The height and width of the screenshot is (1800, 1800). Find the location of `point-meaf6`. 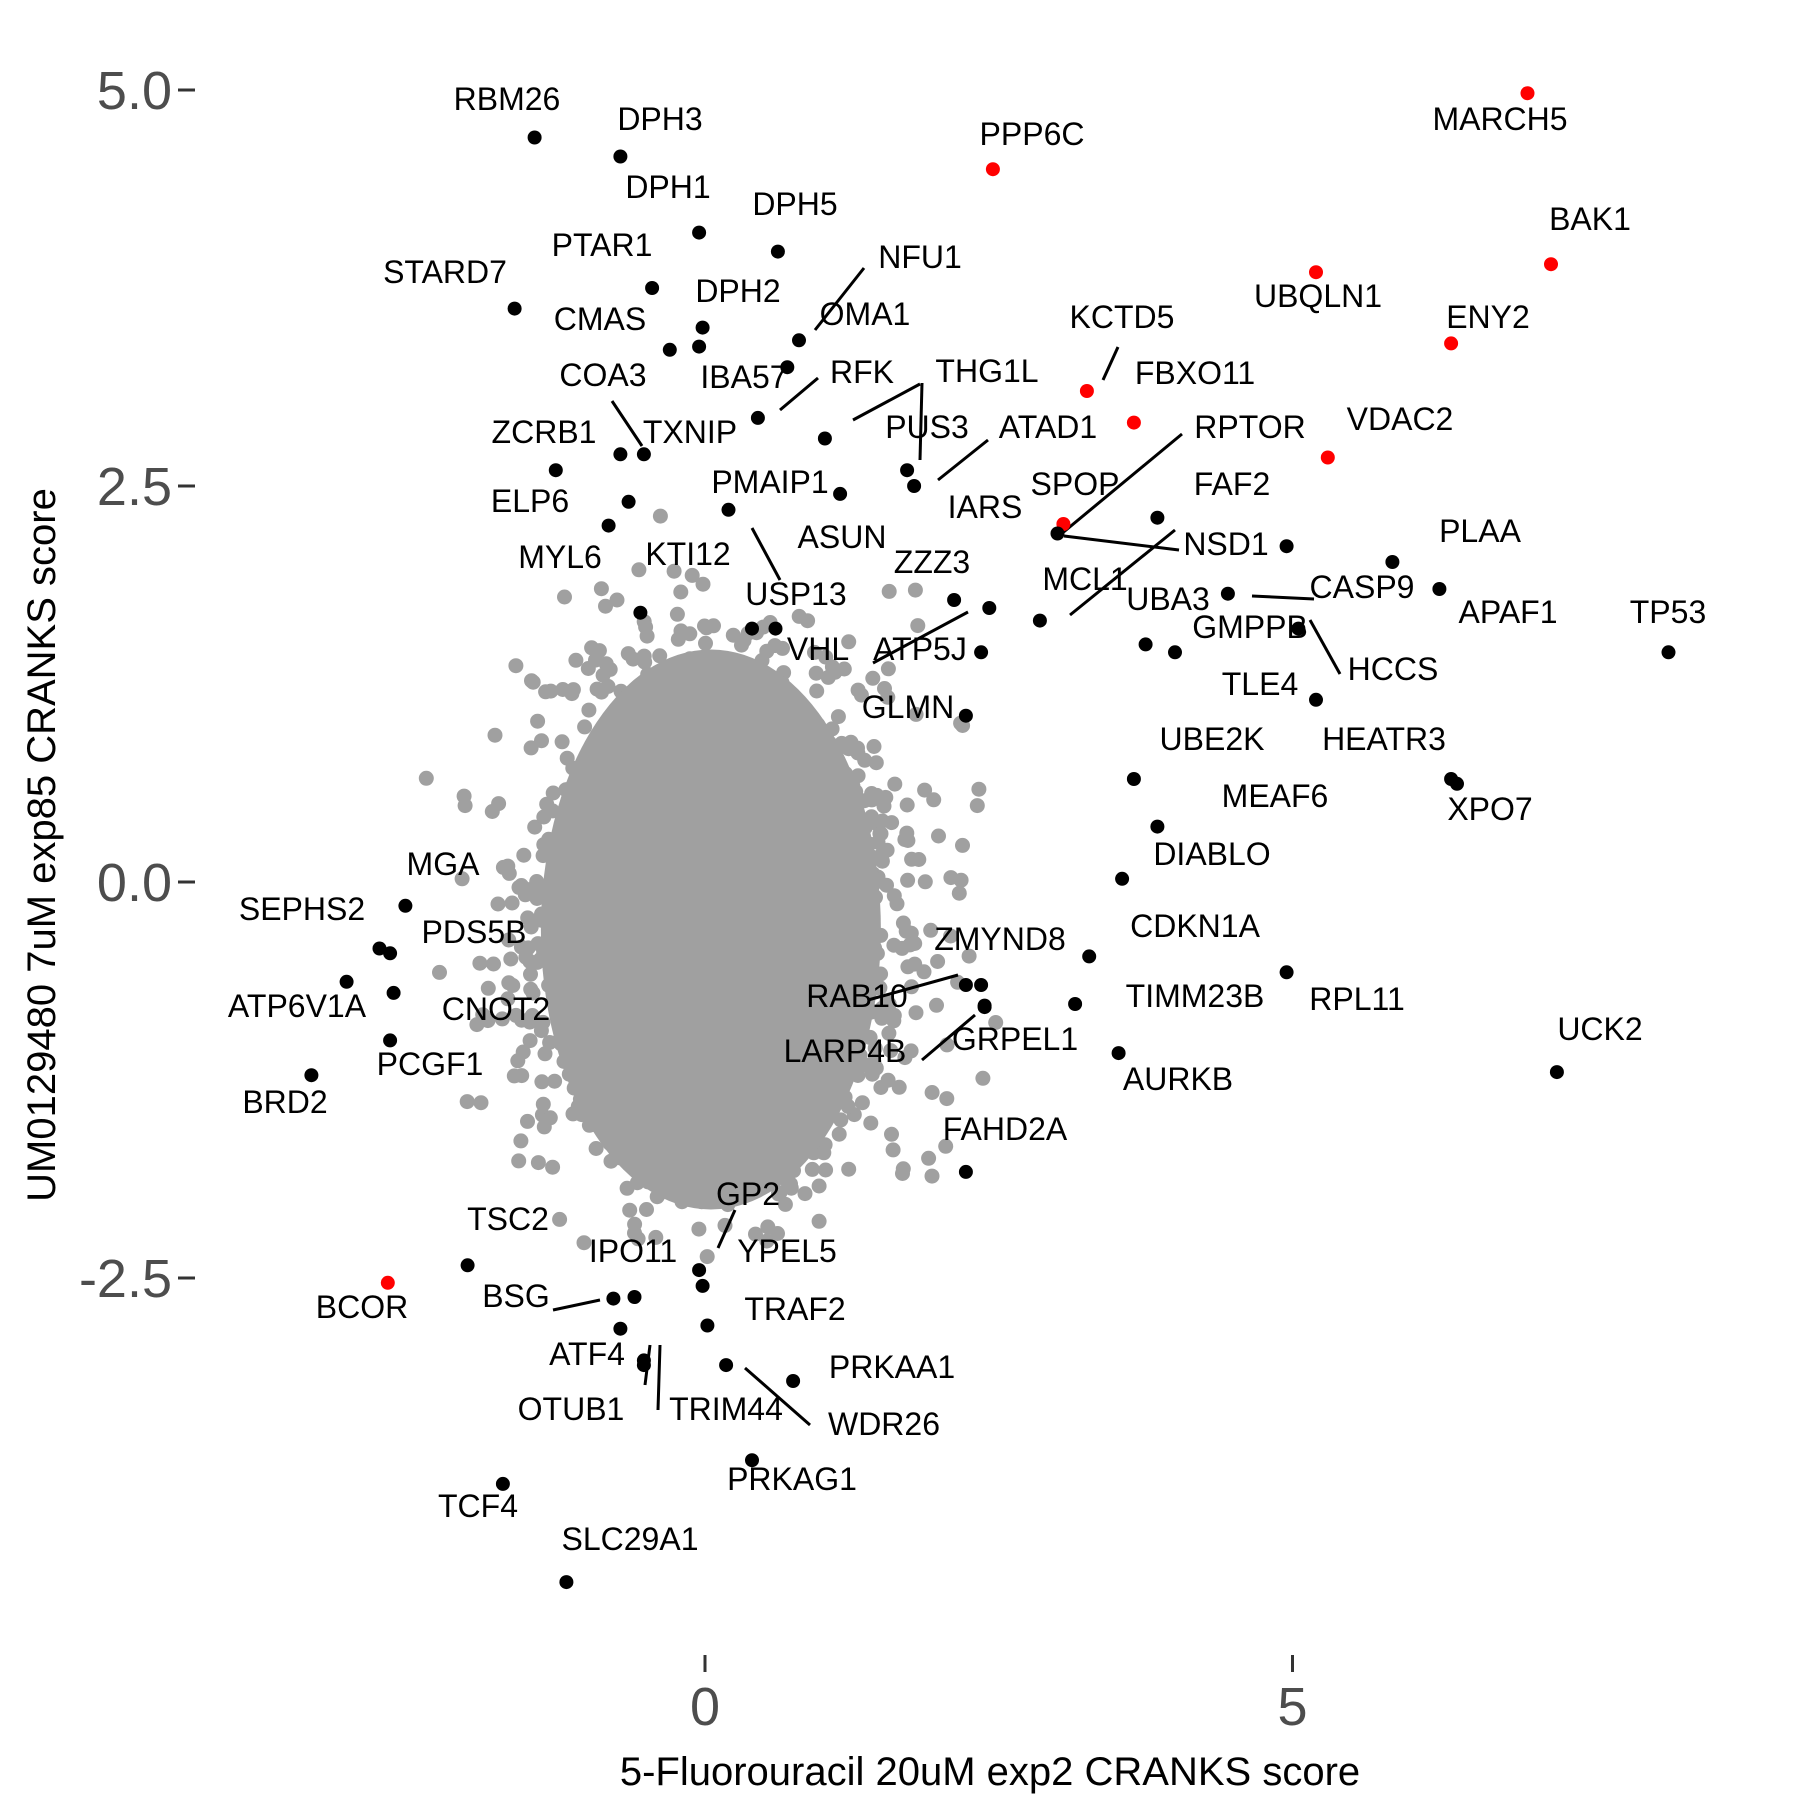

point-meaf6 is located at coordinates (1157, 826).